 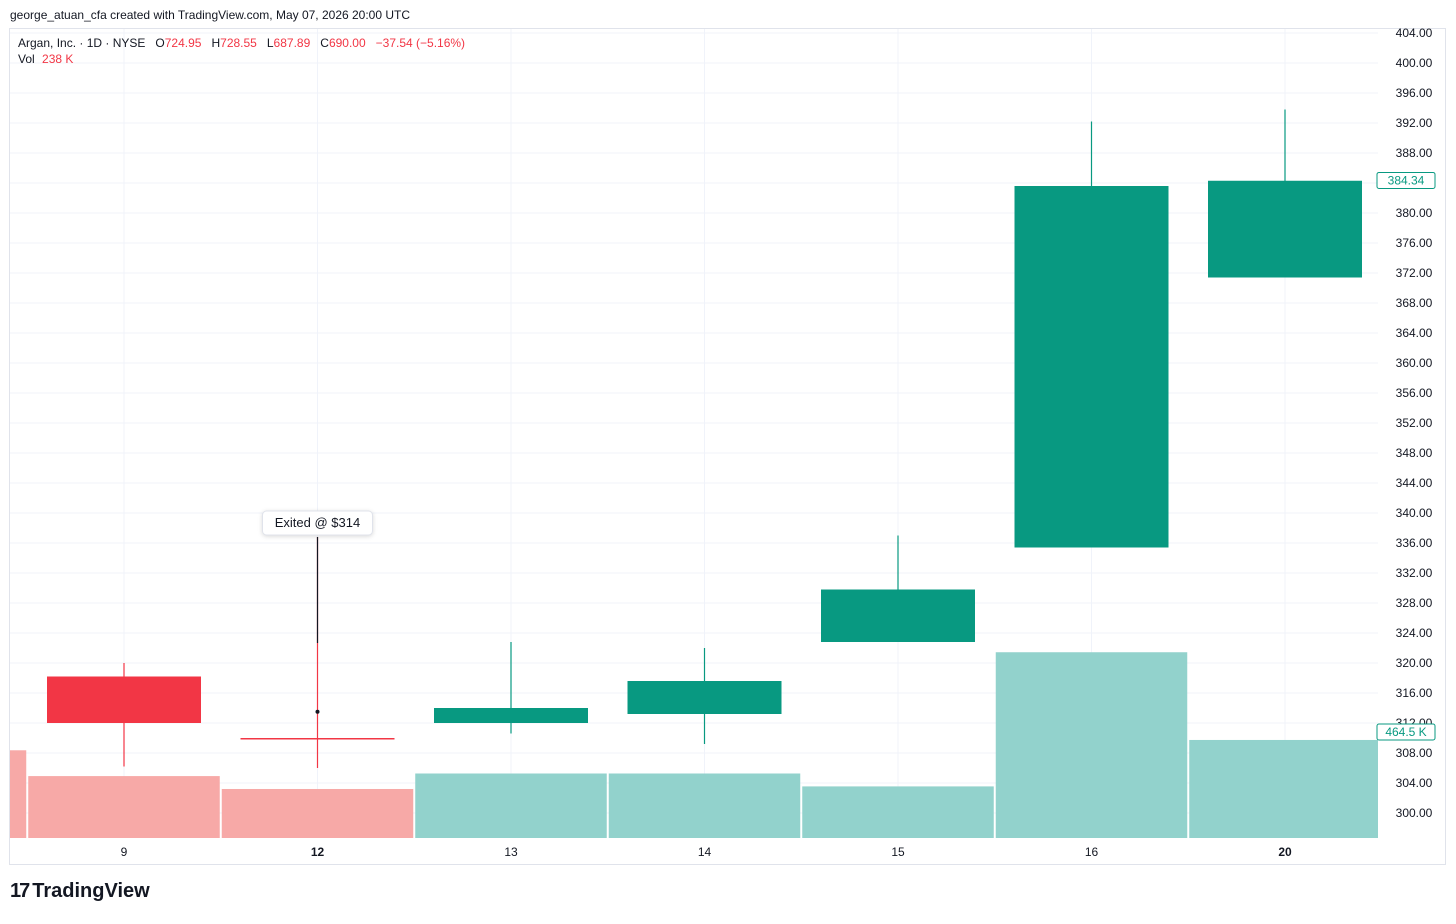 What do you see at coordinates (898, 852) in the screenshot?
I see `x-axis-tick-label: 15` at bounding box center [898, 852].